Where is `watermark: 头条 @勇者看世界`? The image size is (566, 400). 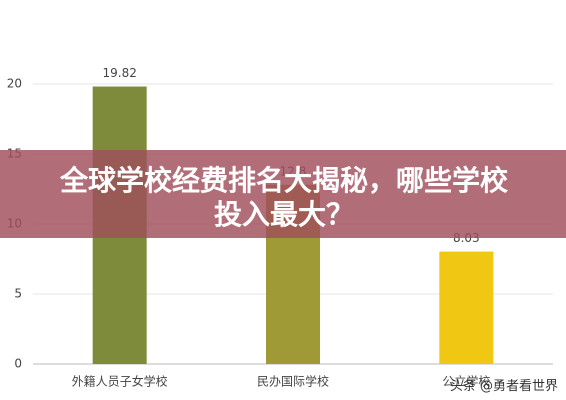 watermark: 头条 @勇者看世界 is located at coordinates (503, 386).